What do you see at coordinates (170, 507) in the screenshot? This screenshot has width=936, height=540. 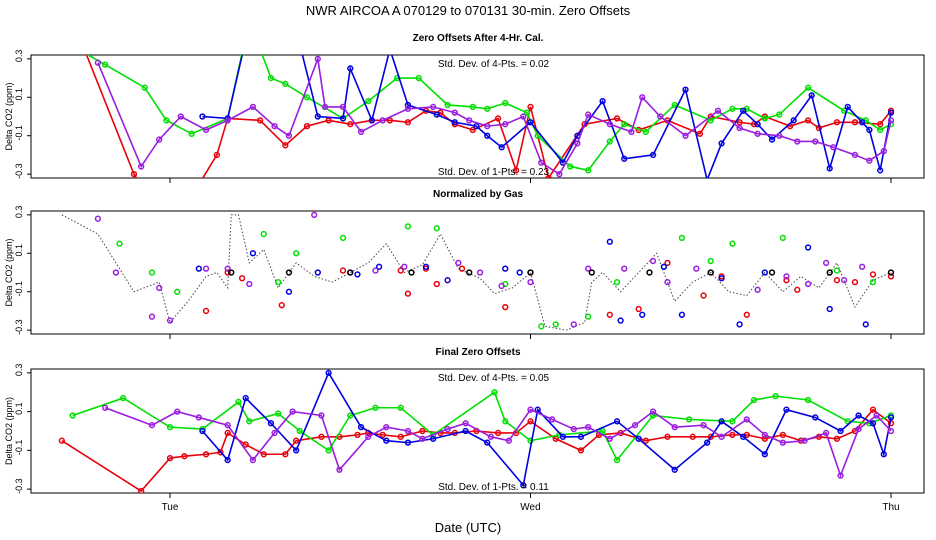 I see `x-tick-label: Tue` at bounding box center [170, 507].